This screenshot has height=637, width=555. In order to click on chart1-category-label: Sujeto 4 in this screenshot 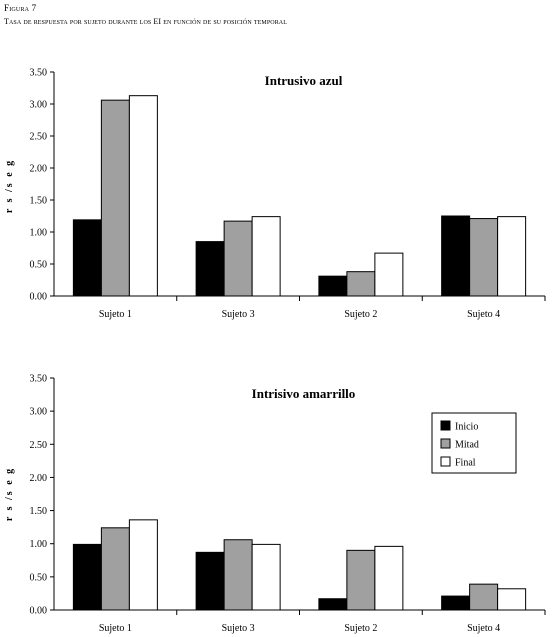, I will do `click(483, 314)`.